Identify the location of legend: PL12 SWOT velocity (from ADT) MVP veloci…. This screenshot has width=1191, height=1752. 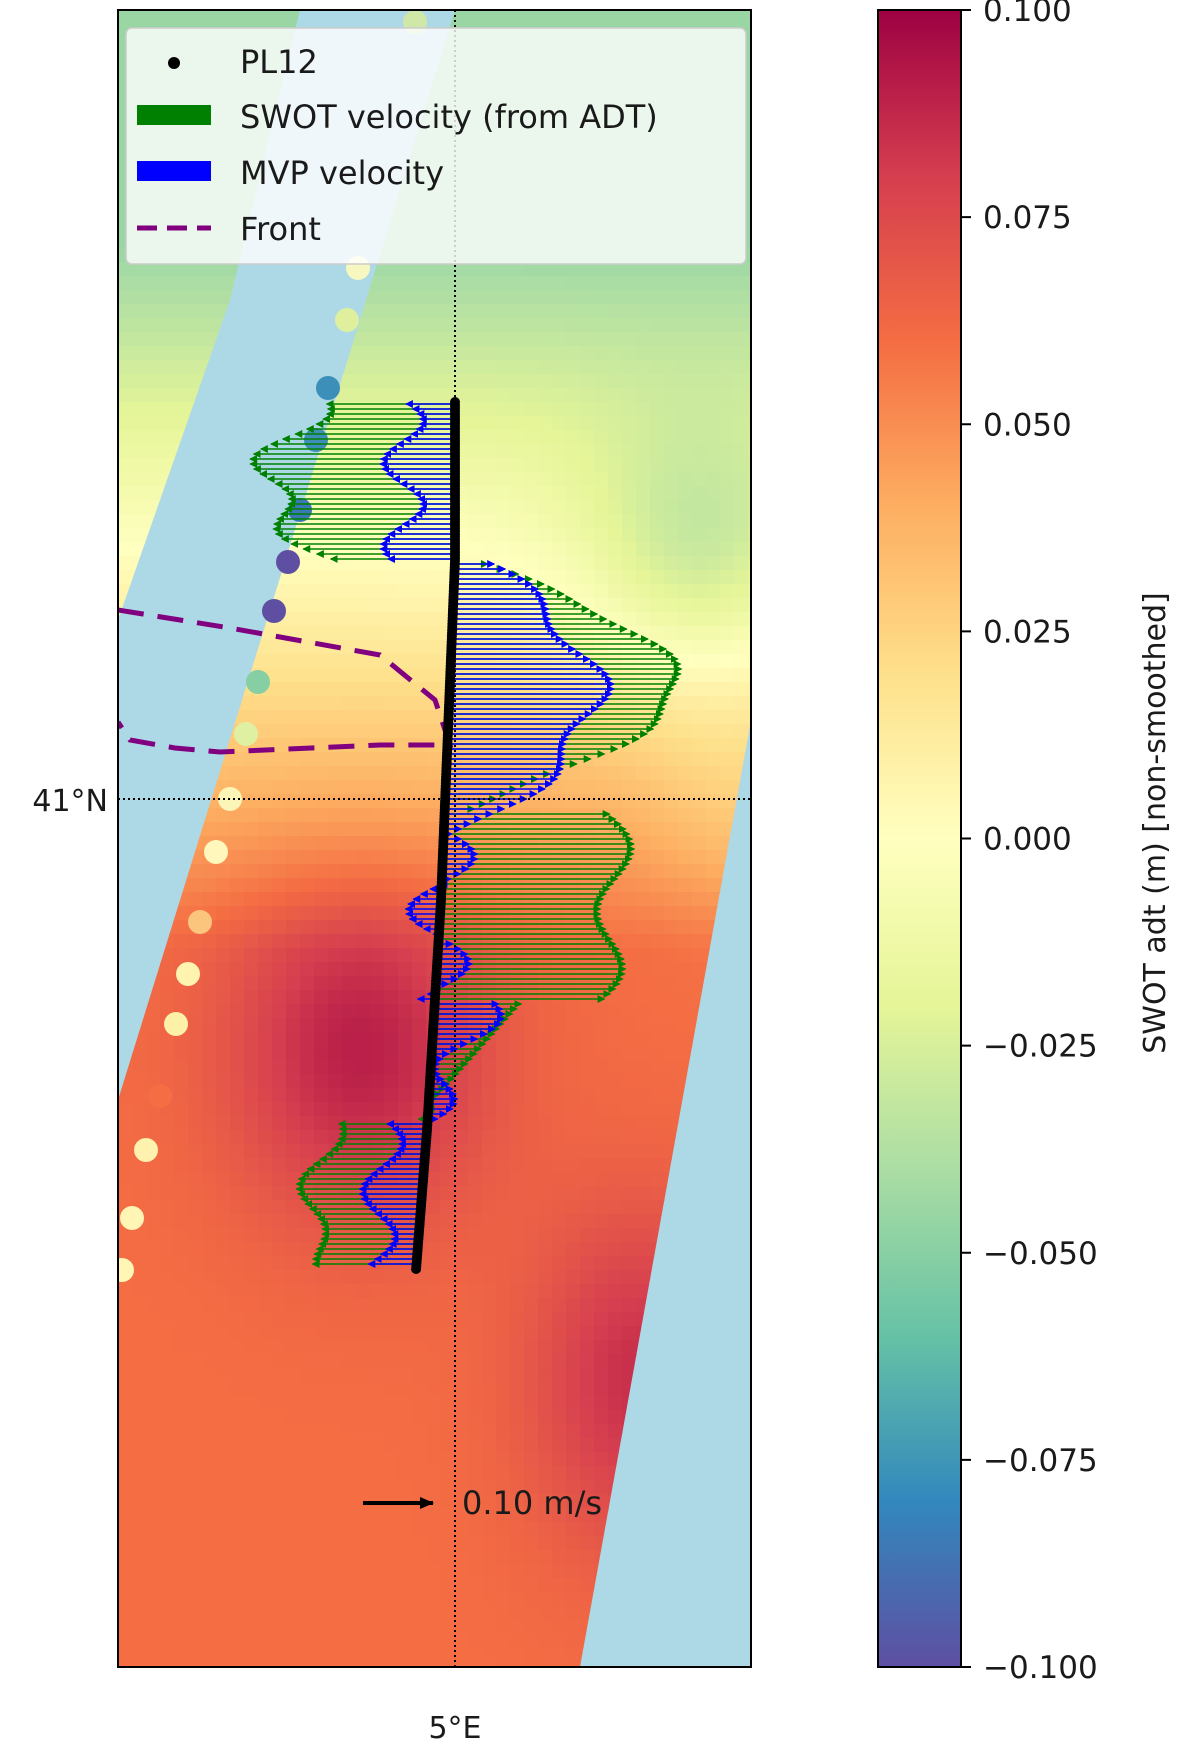
(436, 146).